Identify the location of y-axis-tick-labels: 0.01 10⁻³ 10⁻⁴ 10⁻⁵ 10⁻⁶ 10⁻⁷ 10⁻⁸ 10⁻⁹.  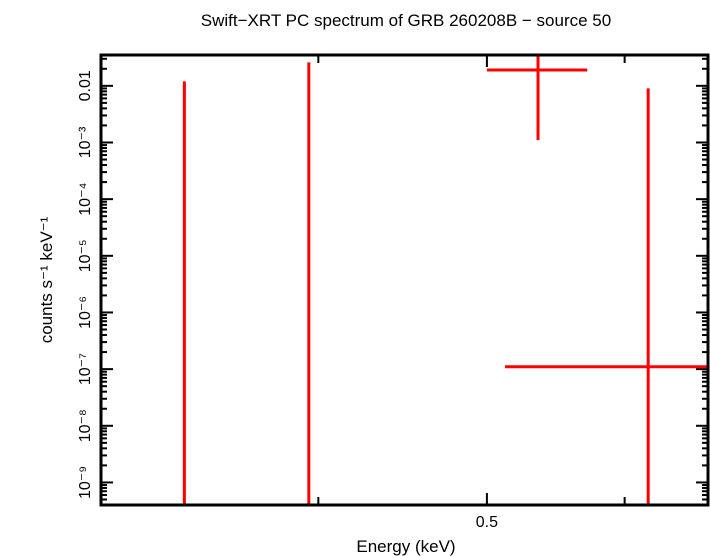
(85, 284).